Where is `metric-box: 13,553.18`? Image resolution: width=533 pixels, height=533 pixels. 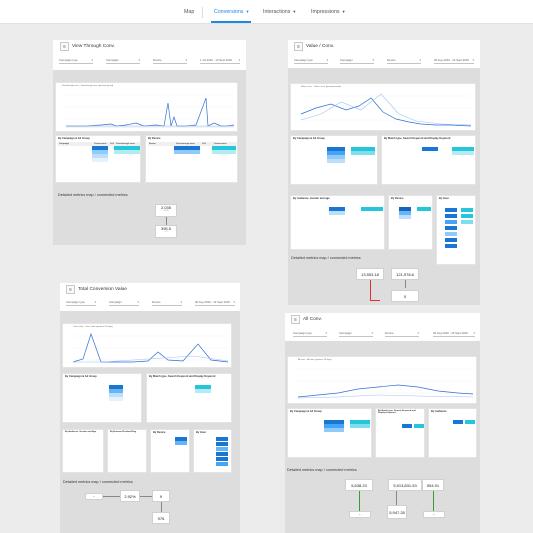
metric-box: 13,553.18 is located at coordinates (370, 274).